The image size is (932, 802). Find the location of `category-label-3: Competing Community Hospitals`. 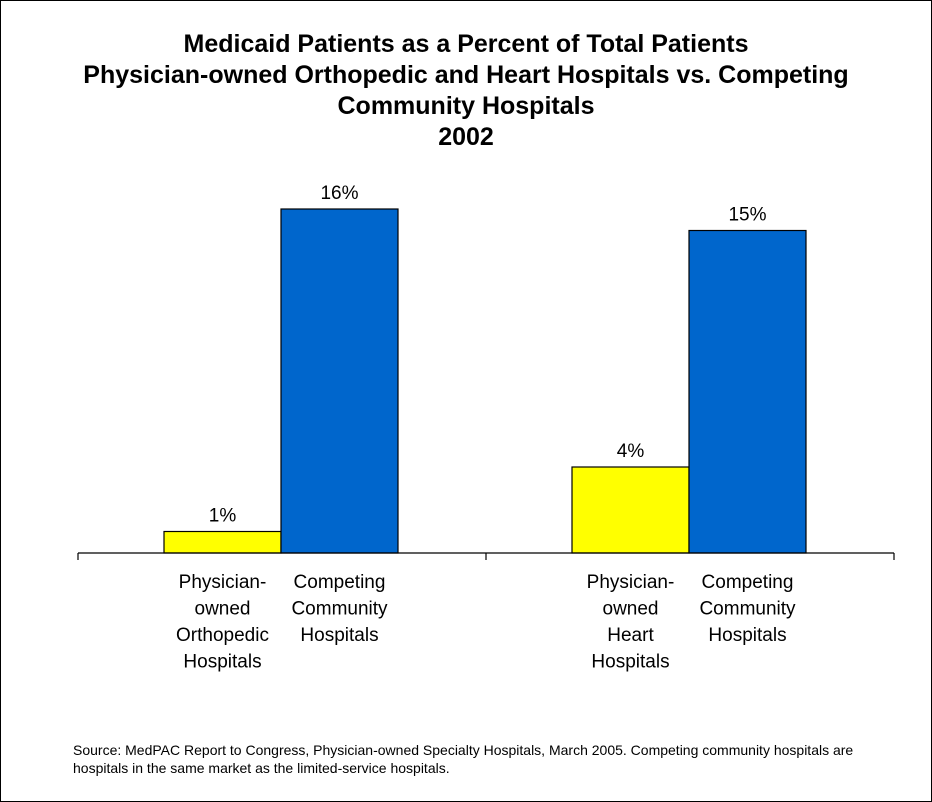

category-label-3: Competing Community Hospitals is located at coordinates (747, 609).